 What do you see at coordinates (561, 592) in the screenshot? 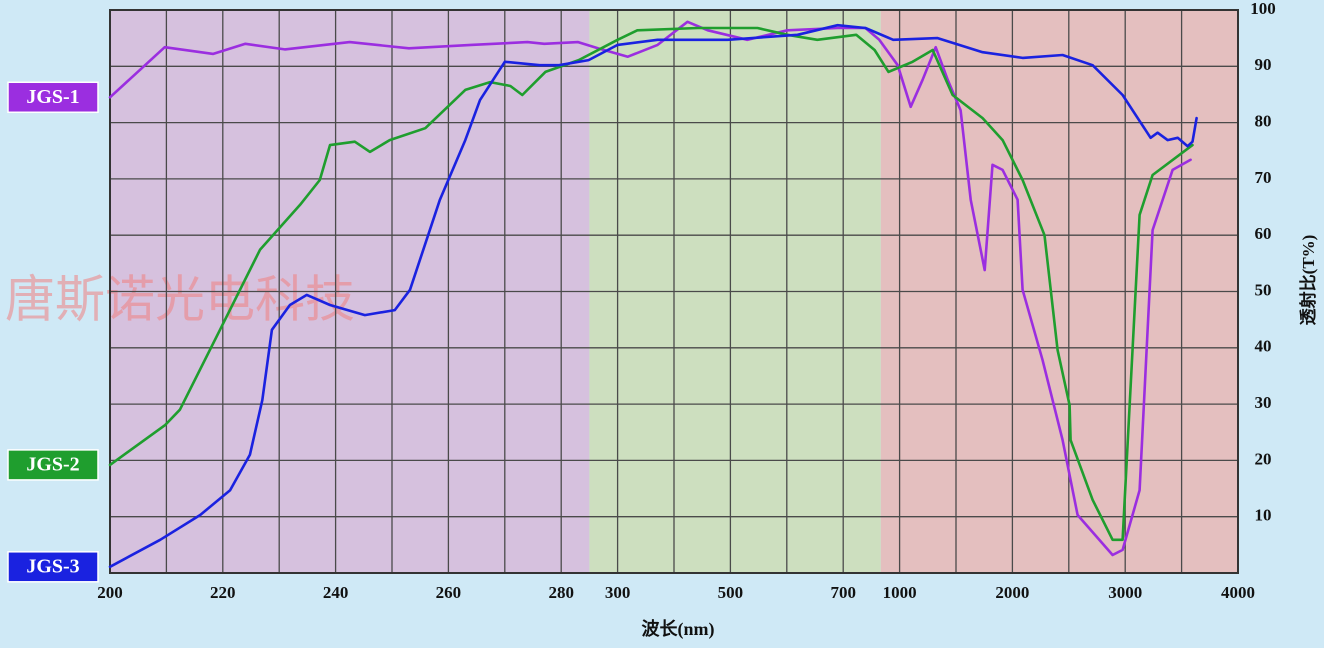
I see `x-tick-label: 280` at bounding box center [561, 592].